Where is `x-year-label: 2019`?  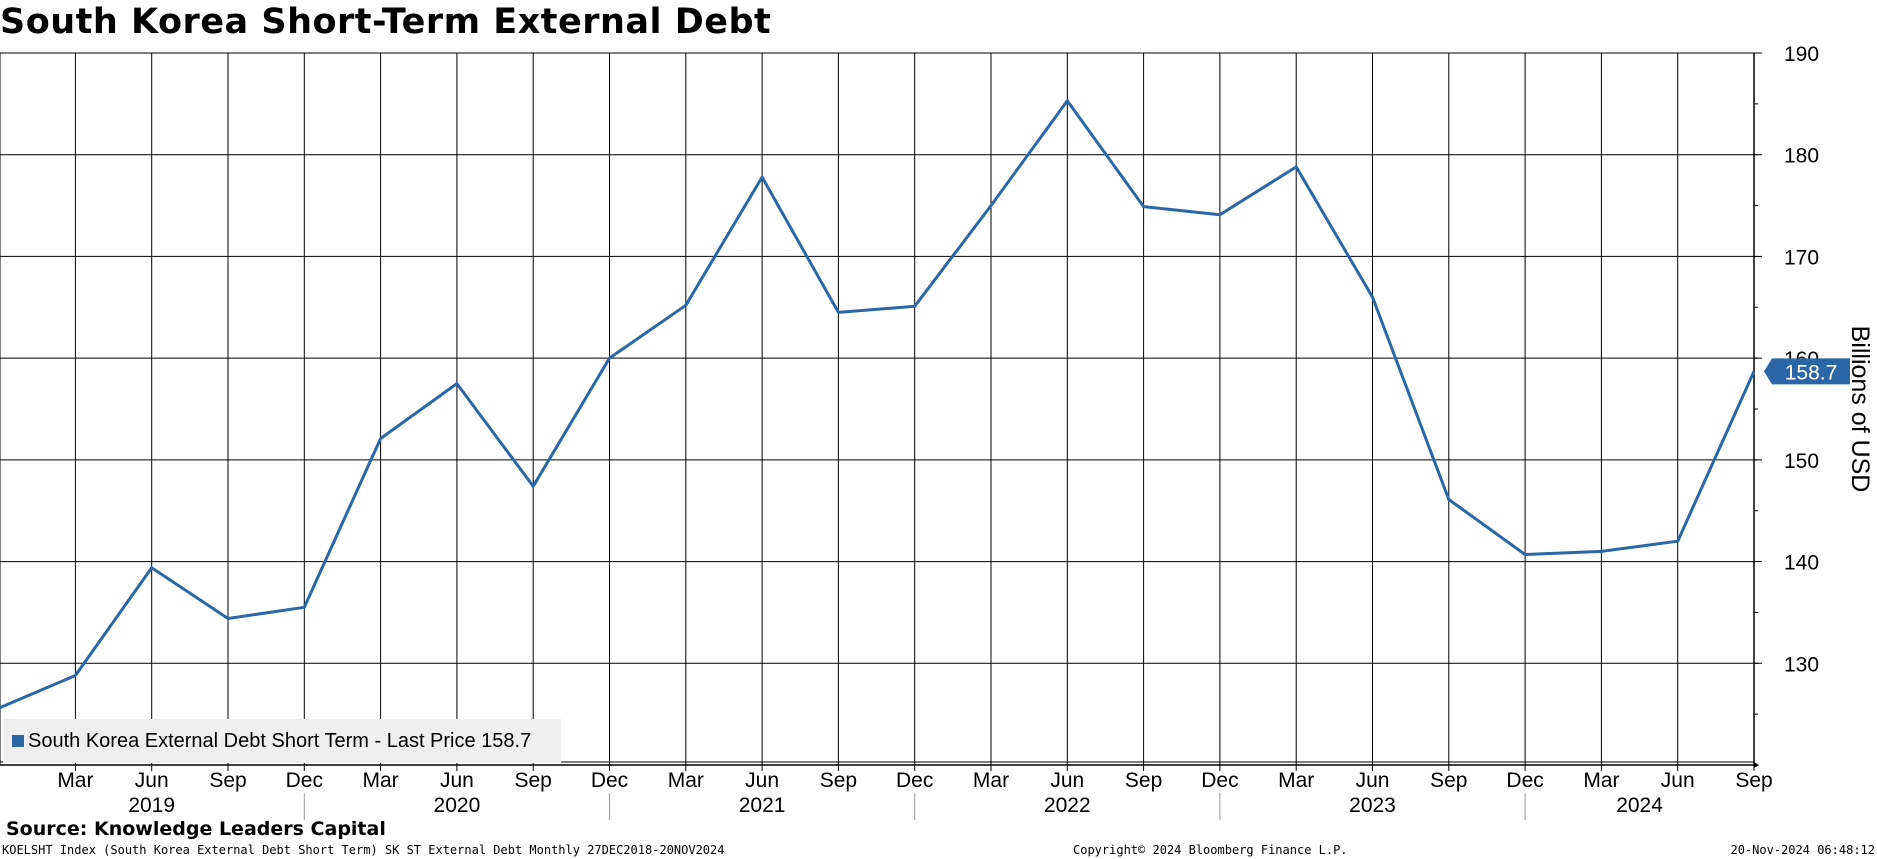
x-year-label: 2019 is located at coordinates (151, 805).